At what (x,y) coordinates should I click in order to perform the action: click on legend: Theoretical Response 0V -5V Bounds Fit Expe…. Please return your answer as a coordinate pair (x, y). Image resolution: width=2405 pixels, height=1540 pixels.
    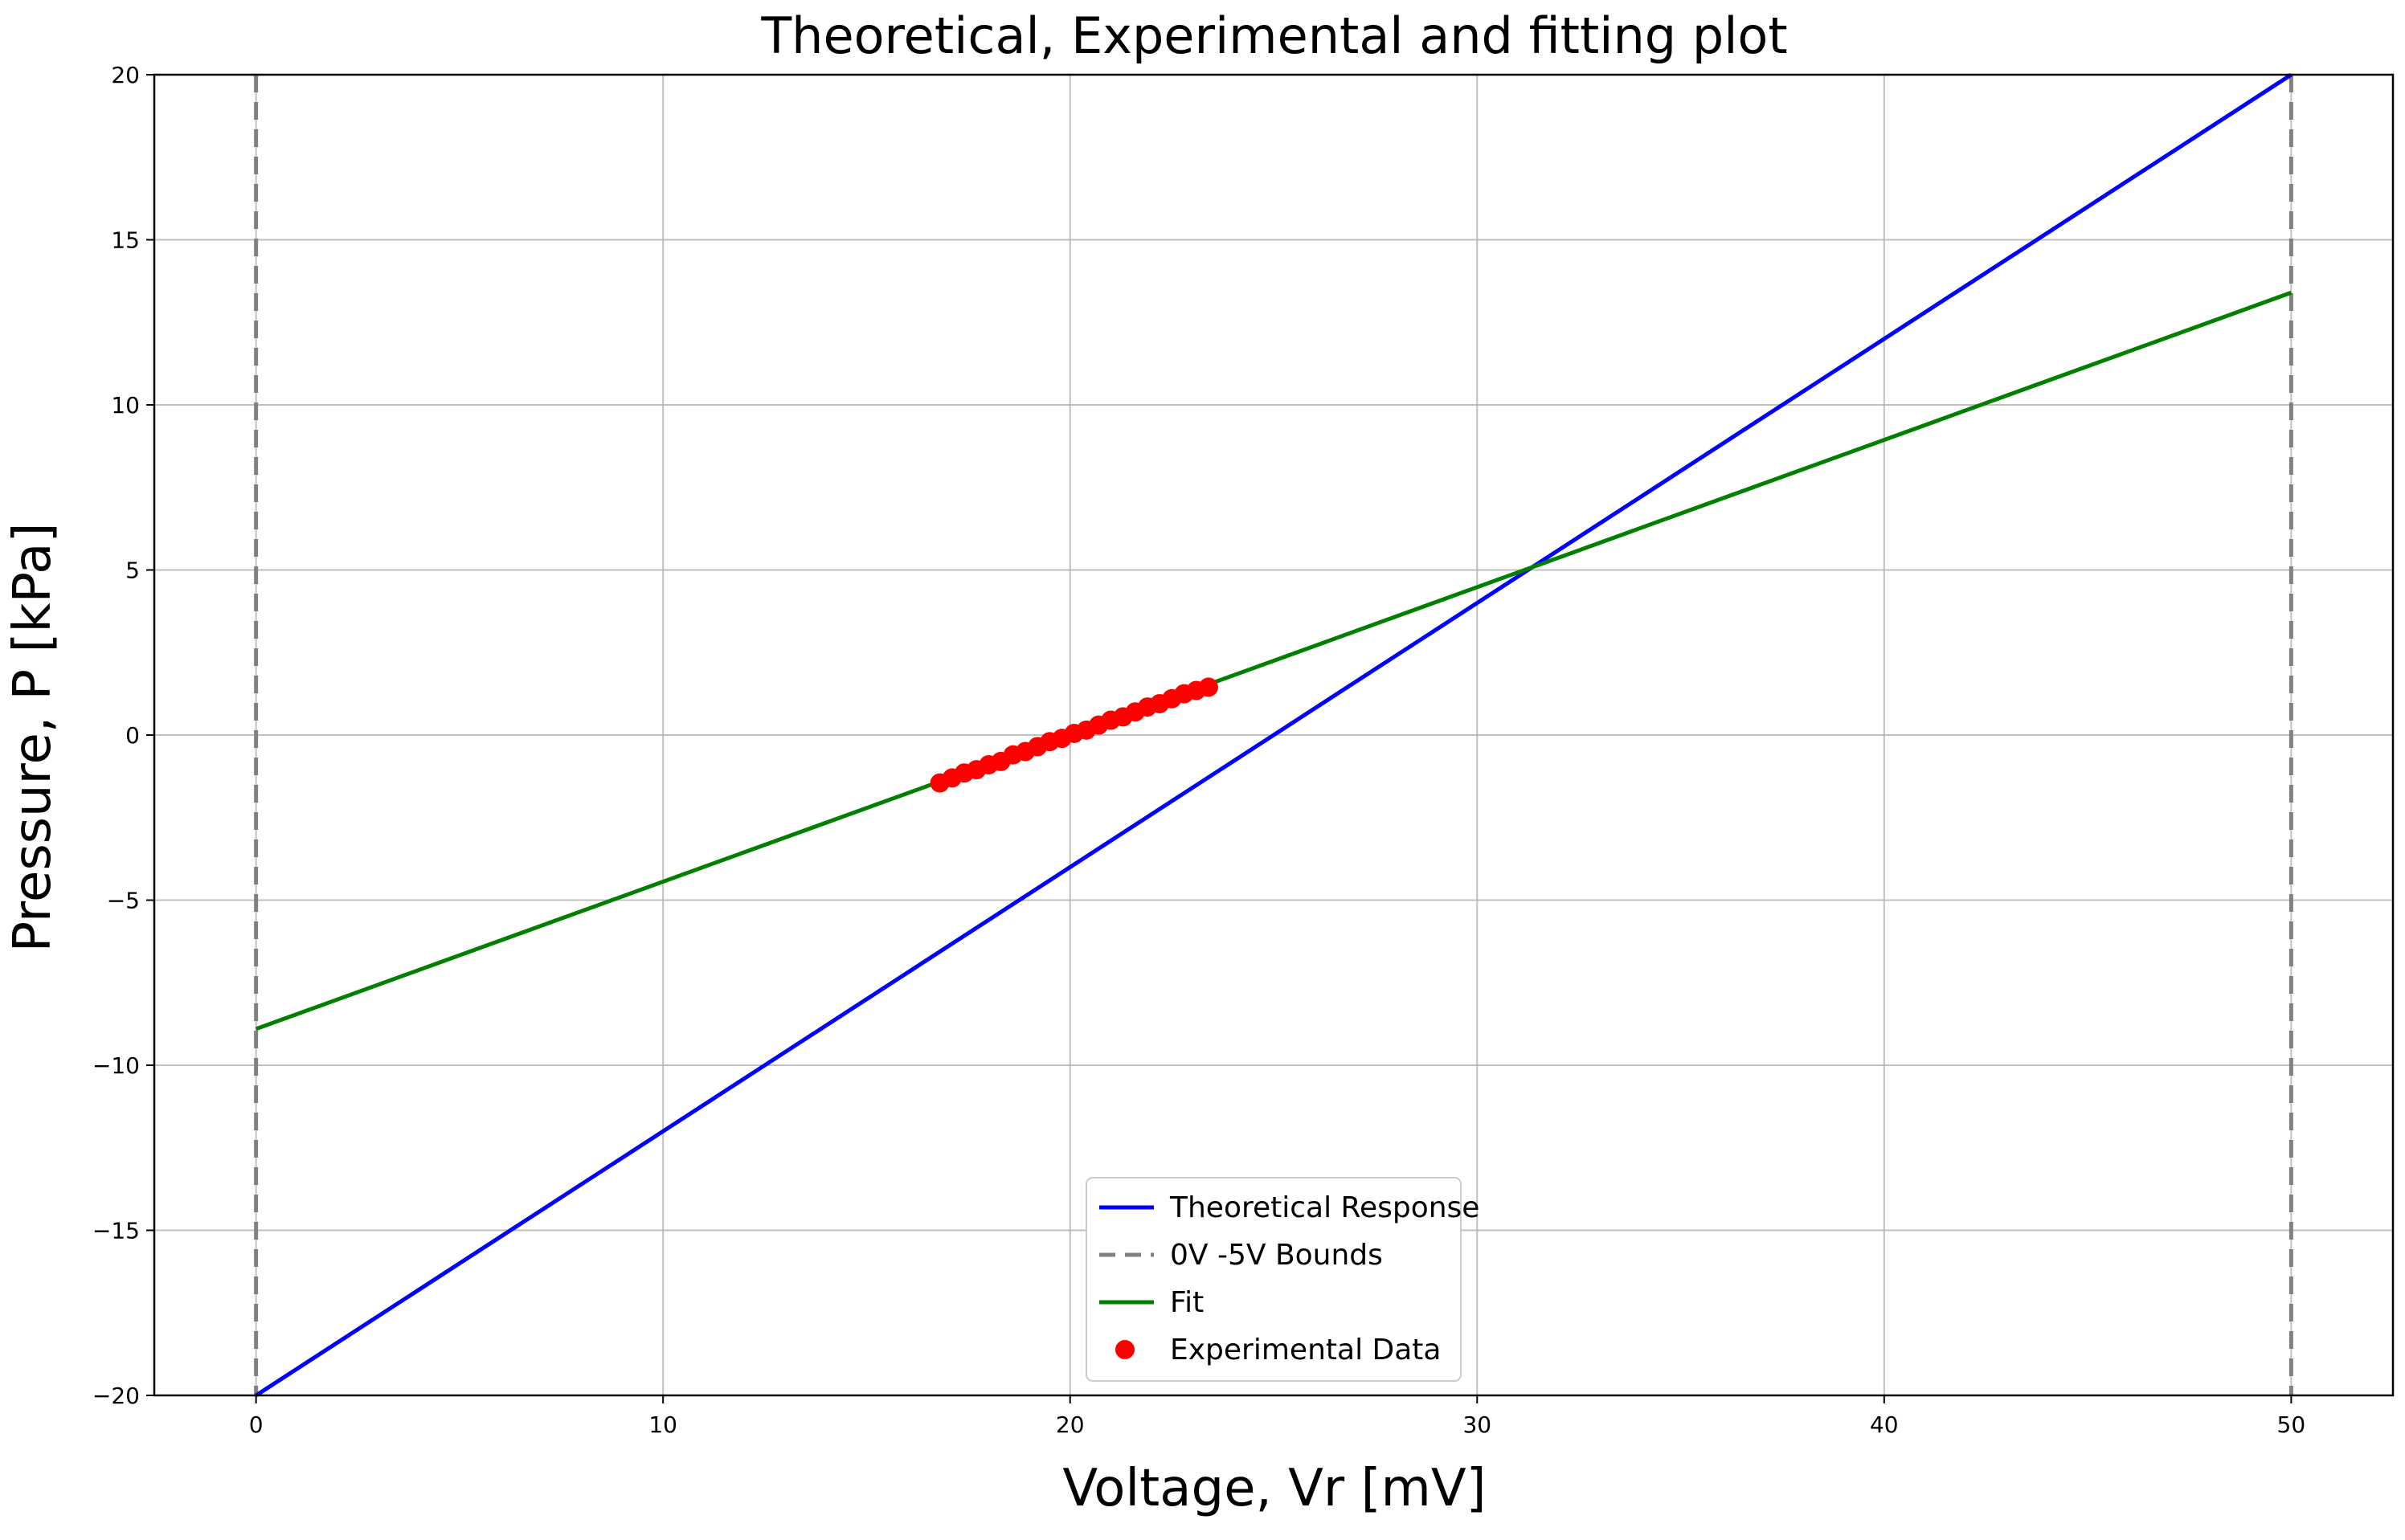
    Looking at the image, I should click on (1282, 1279).